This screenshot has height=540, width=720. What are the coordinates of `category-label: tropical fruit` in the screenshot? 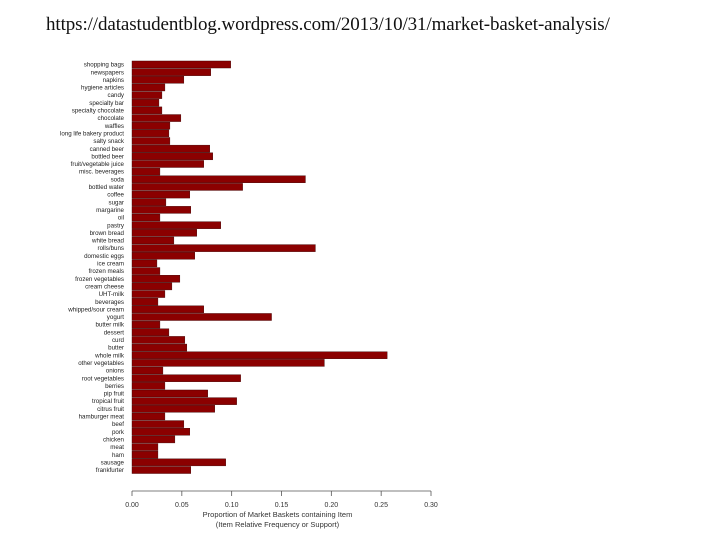 It's located at (108, 401).